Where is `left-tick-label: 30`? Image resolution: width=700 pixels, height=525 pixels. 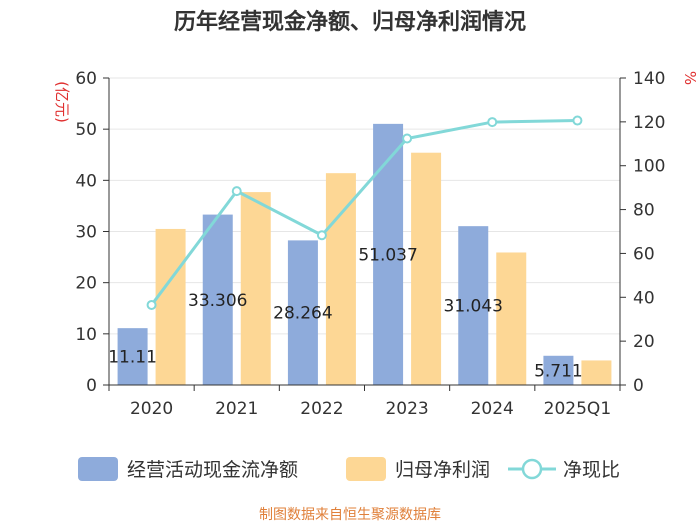
left-tick-label: 30 is located at coordinates (86, 233).